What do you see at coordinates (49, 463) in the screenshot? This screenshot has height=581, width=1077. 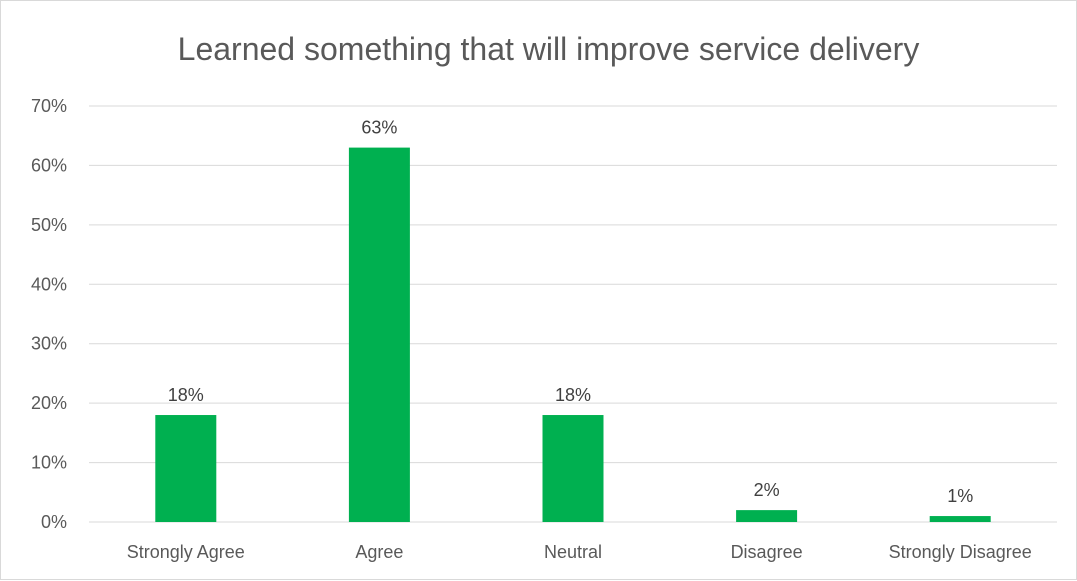 I see `y-tick-label: 10%` at bounding box center [49, 463].